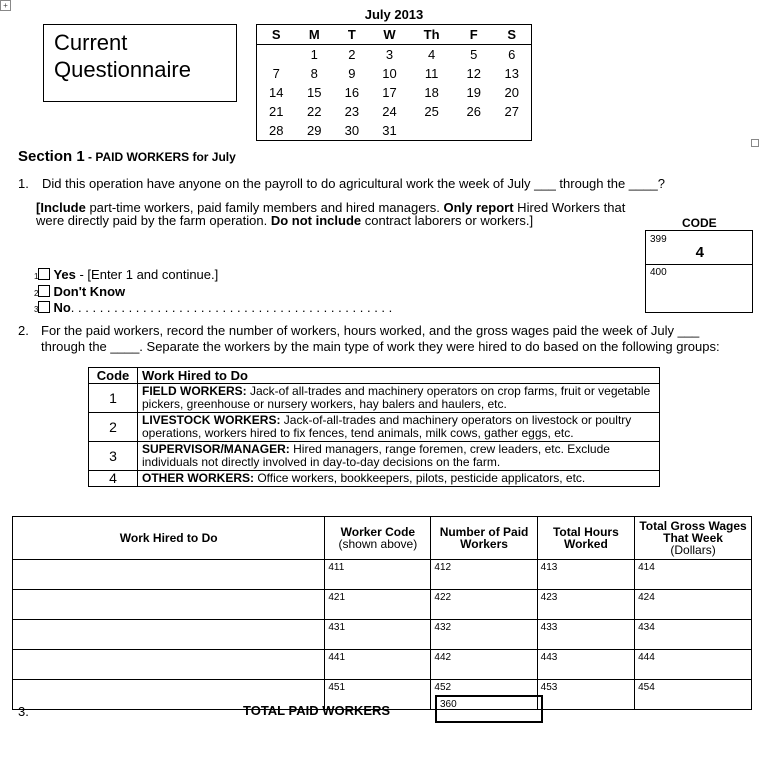 Image resolution: width=771 pixels, height=768 pixels. I want to click on calendar-date: 23, so click(352, 111).